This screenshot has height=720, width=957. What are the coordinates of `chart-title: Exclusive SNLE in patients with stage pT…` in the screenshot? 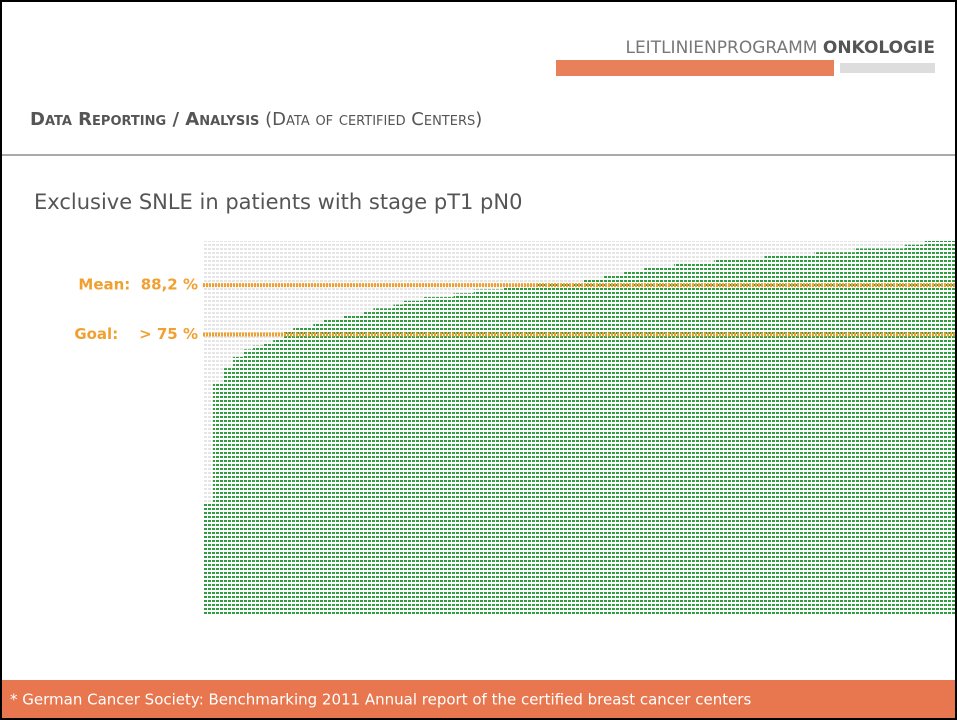 It's located at (278, 202).